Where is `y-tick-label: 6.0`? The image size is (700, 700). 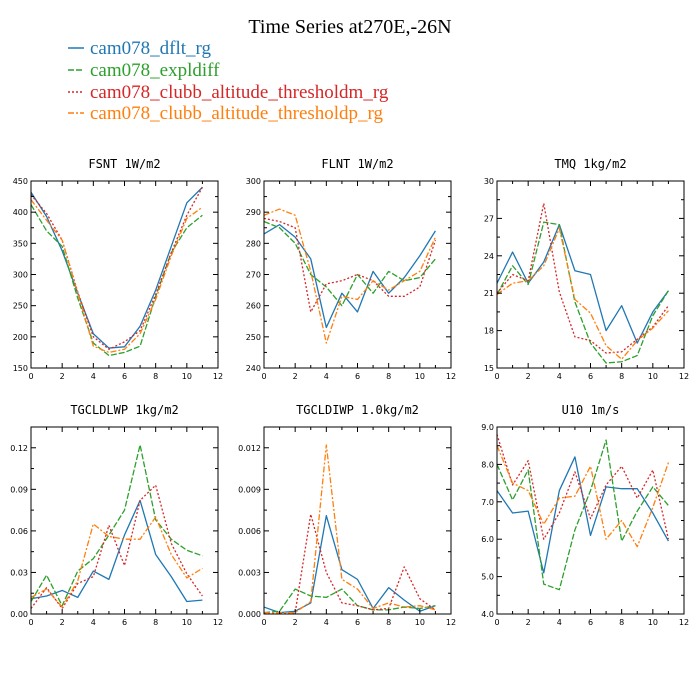 y-tick-label: 6.0 is located at coordinates (487, 539).